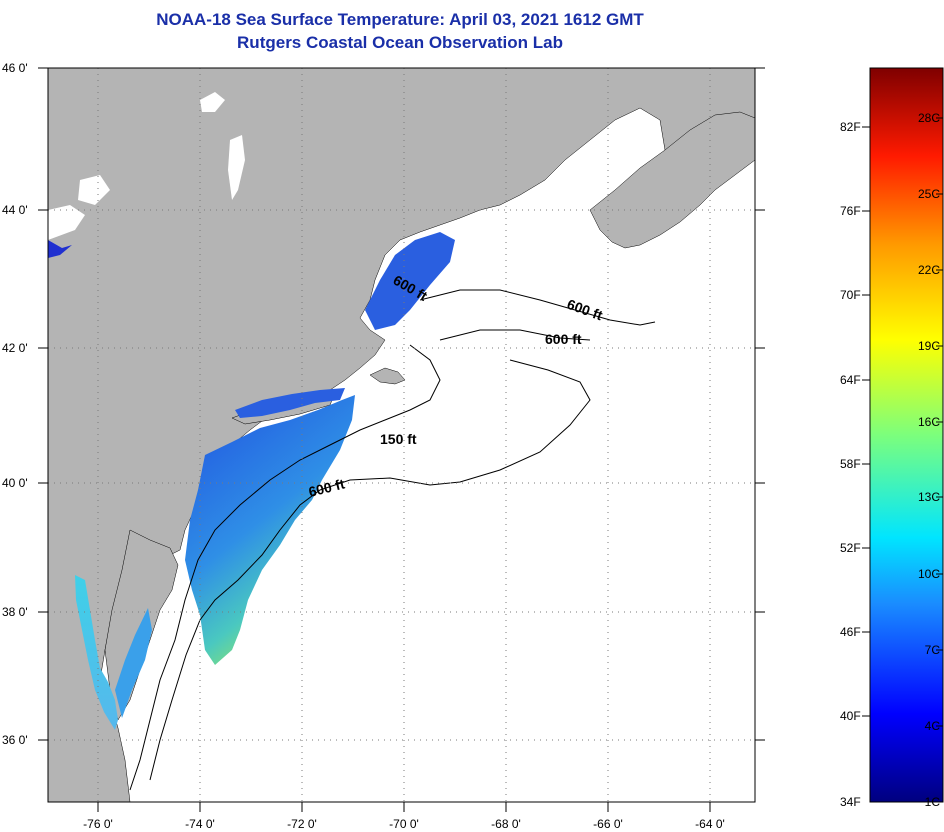 The image size is (944, 832). What do you see at coordinates (506, 824) in the screenshot?
I see `lon-label: -68 0'` at bounding box center [506, 824].